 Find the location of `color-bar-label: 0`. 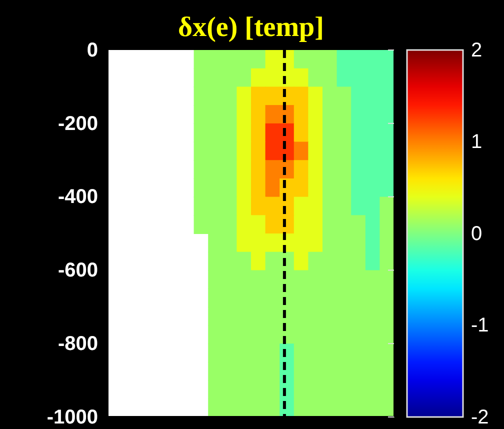

color-bar-label: 0 is located at coordinates (476, 233).